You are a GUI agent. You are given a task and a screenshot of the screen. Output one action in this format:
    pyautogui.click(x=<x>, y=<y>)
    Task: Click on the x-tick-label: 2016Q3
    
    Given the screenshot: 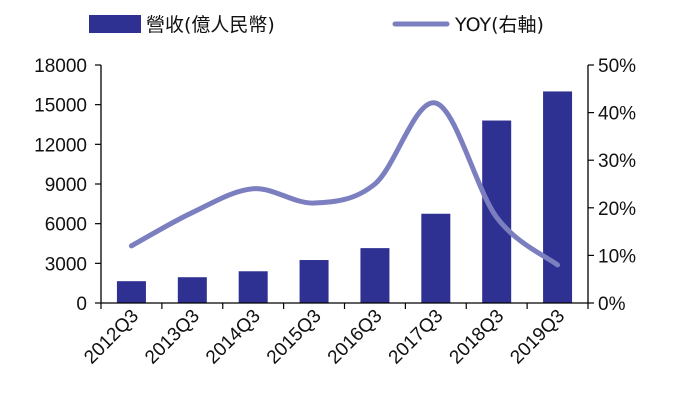 What is the action you would take?
    pyautogui.click(x=355, y=337)
    